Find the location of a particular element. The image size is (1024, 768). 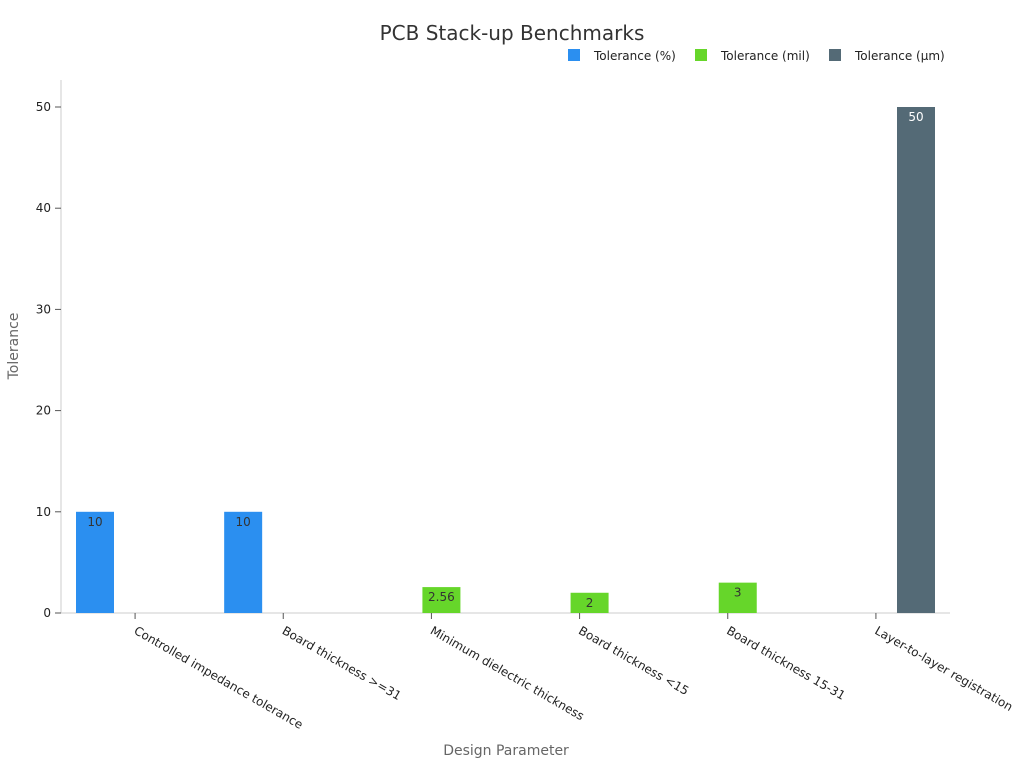

bar-value-label: 3 is located at coordinates (738, 593).